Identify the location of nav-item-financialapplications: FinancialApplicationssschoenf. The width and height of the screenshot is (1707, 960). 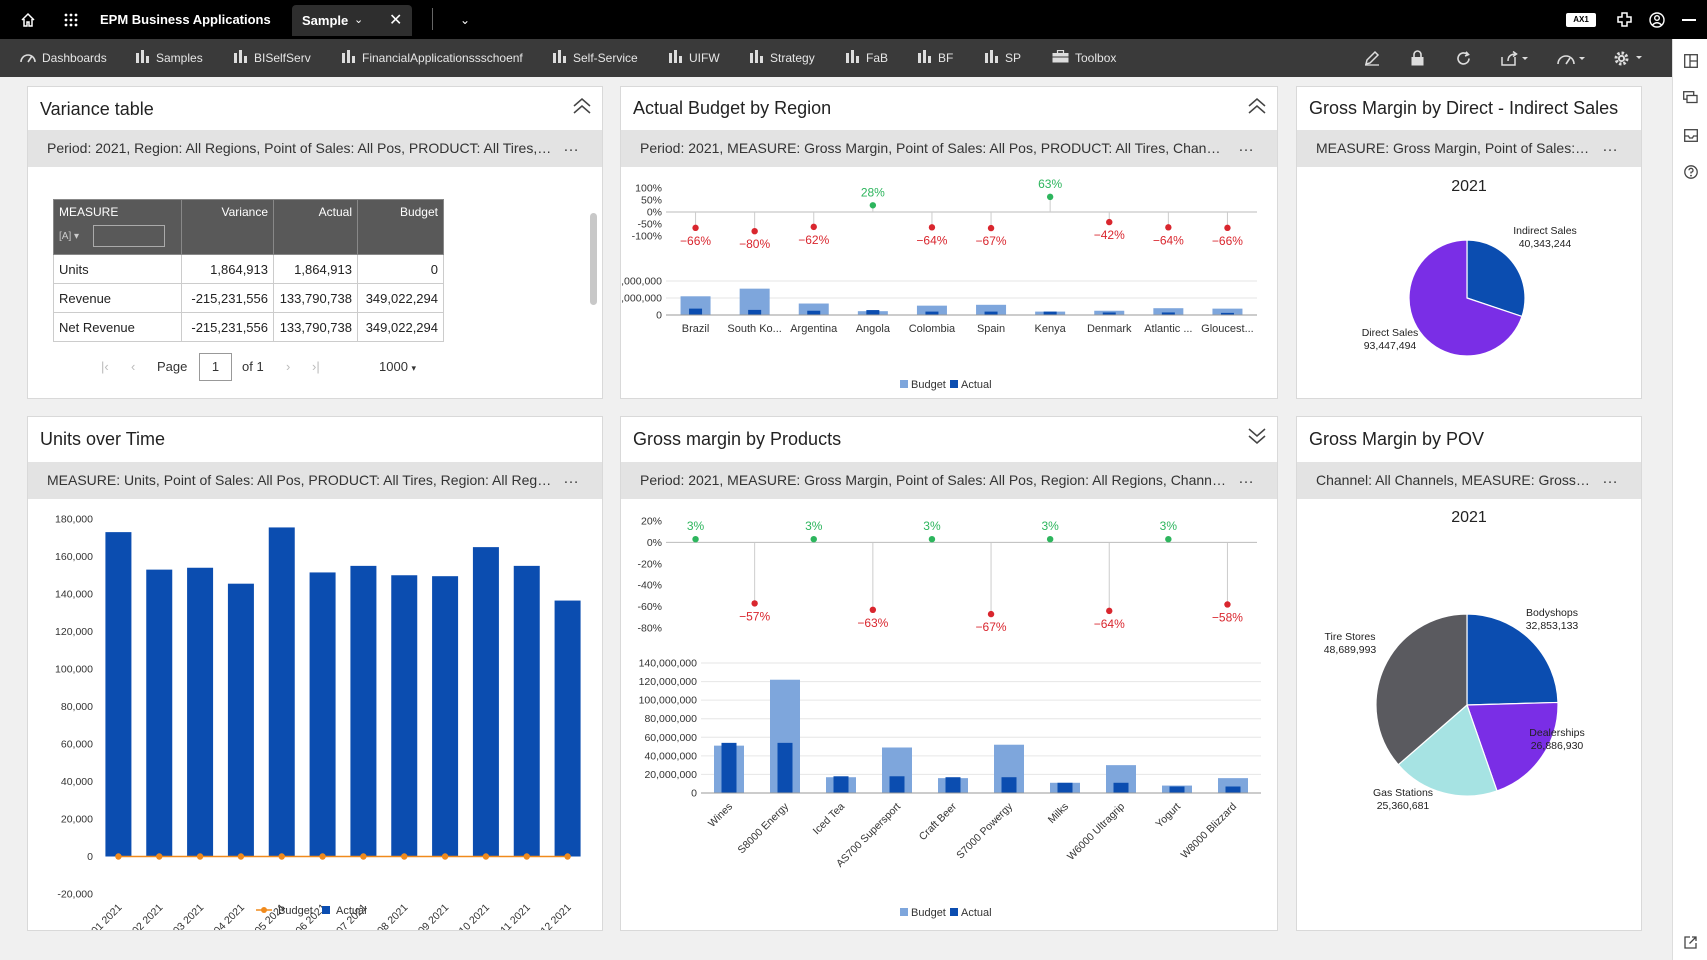
(432, 58).